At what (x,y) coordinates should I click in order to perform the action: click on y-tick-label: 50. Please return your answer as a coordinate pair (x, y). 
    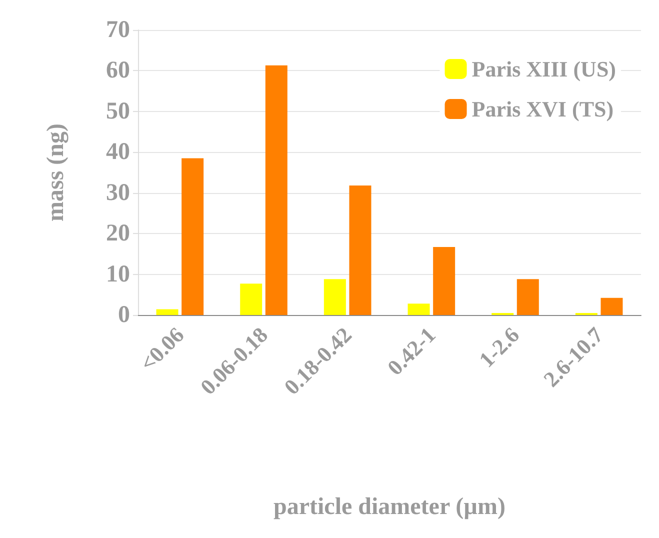
    Looking at the image, I should click on (118, 111).